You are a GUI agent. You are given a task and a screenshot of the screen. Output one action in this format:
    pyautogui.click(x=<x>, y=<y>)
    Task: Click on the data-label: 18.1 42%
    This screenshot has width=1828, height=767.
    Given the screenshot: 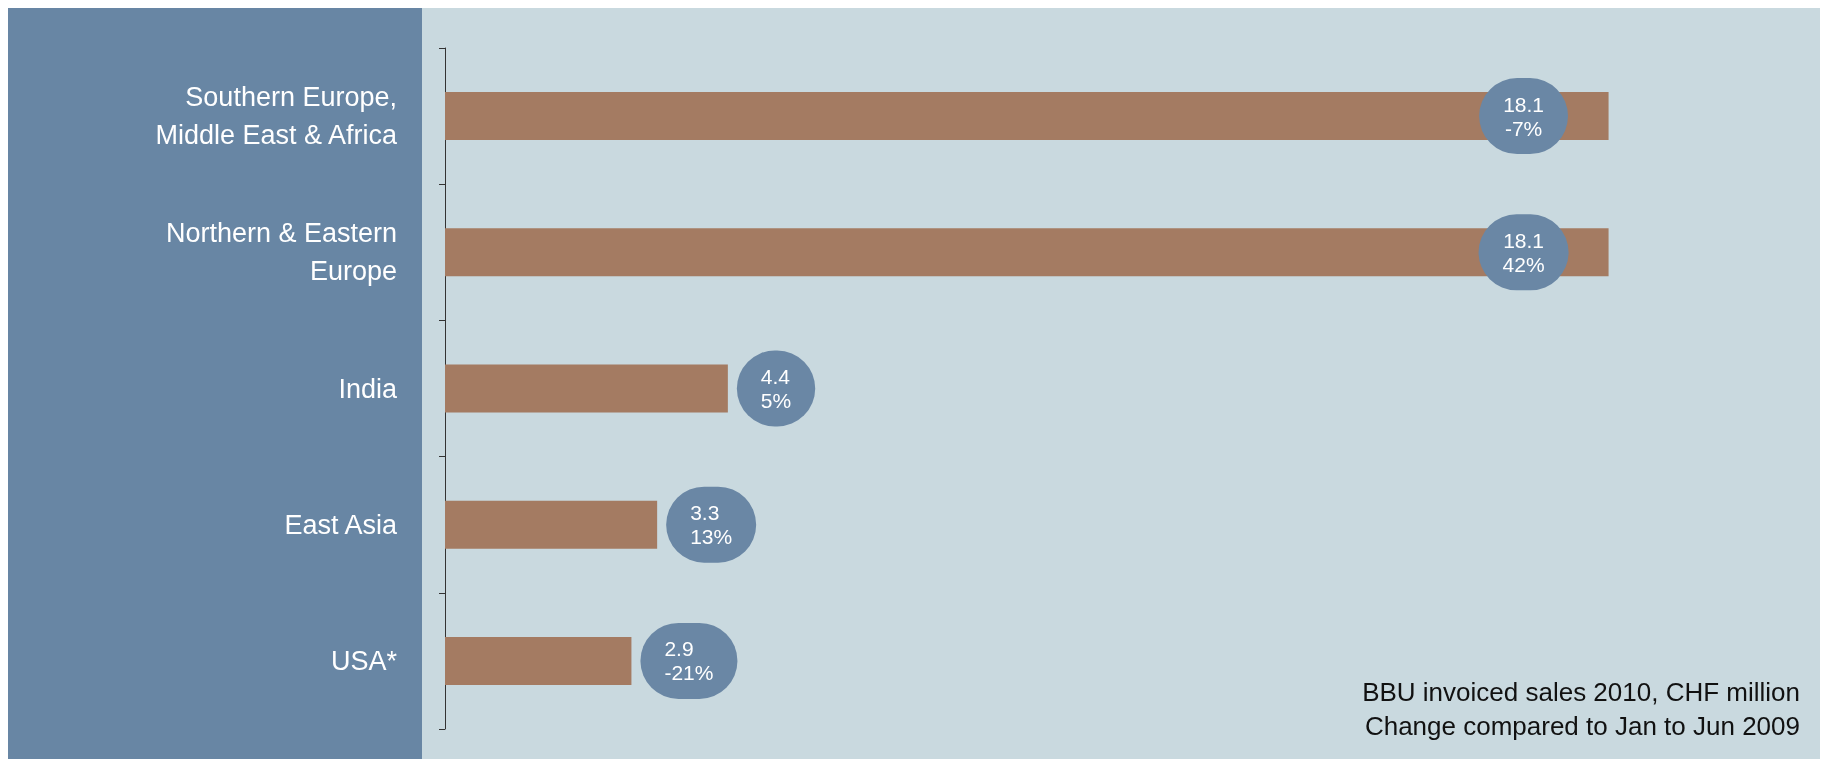 What is the action you would take?
    pyautogui.click(x=1523, y=252)
    